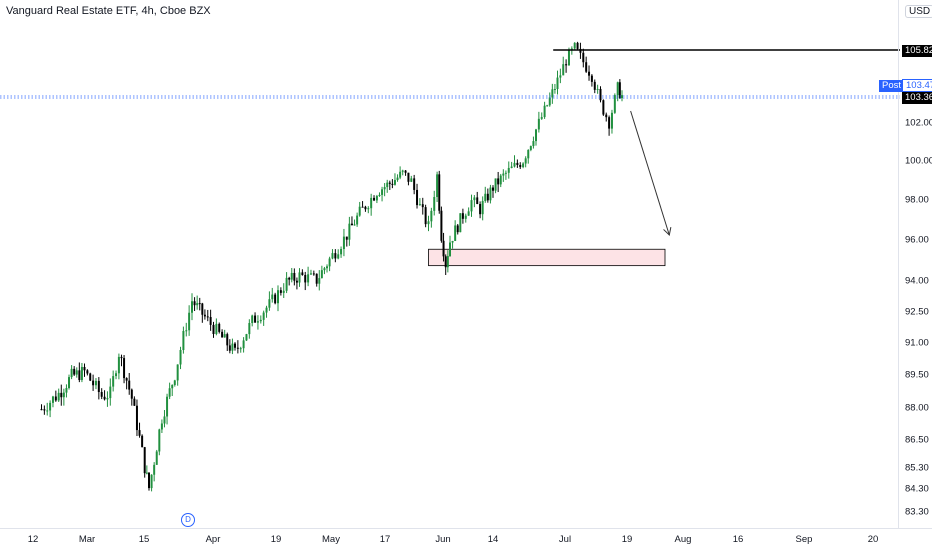 Image resolution: width=932 pixels, height=550 pixels. I want to click on dividend-event-badge: D, so click(188, 520).